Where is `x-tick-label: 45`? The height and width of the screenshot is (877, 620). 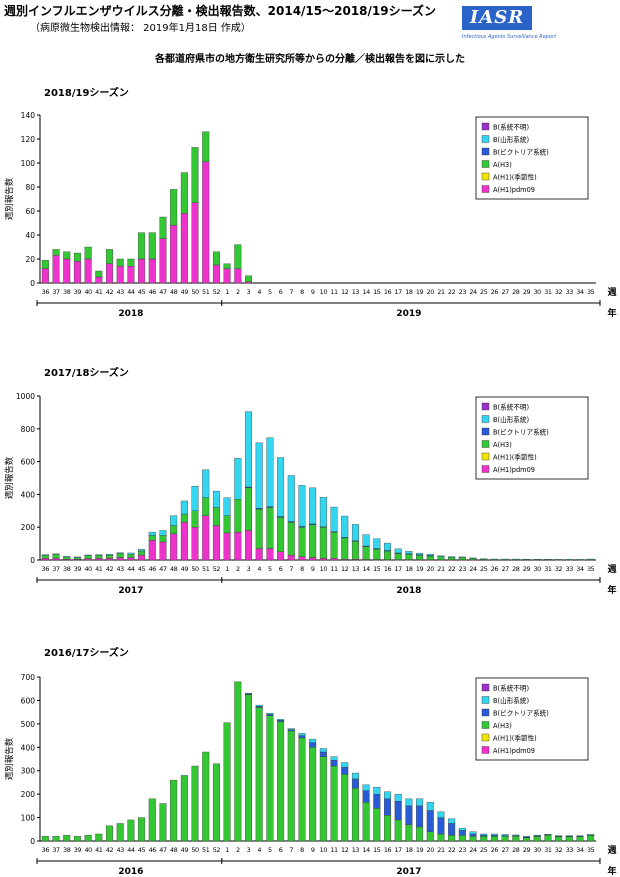
x-tick-label: 45 is located at coordinates (142, 850).